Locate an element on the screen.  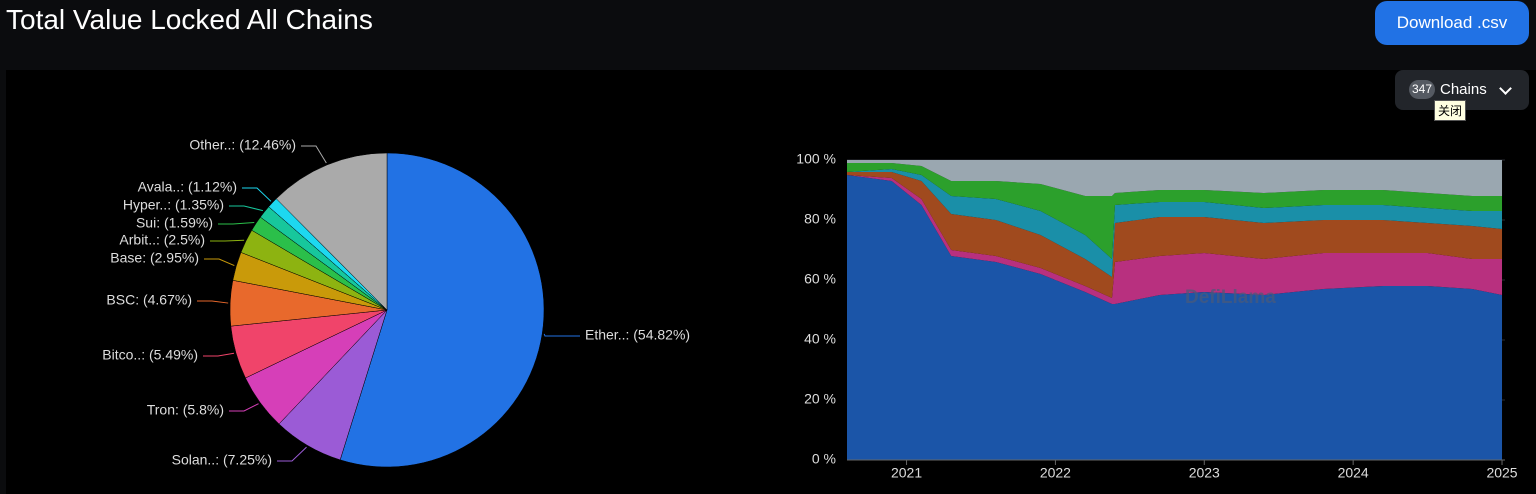
pie-label: Tron: (5.8%) is located at coordinates (185, 410).